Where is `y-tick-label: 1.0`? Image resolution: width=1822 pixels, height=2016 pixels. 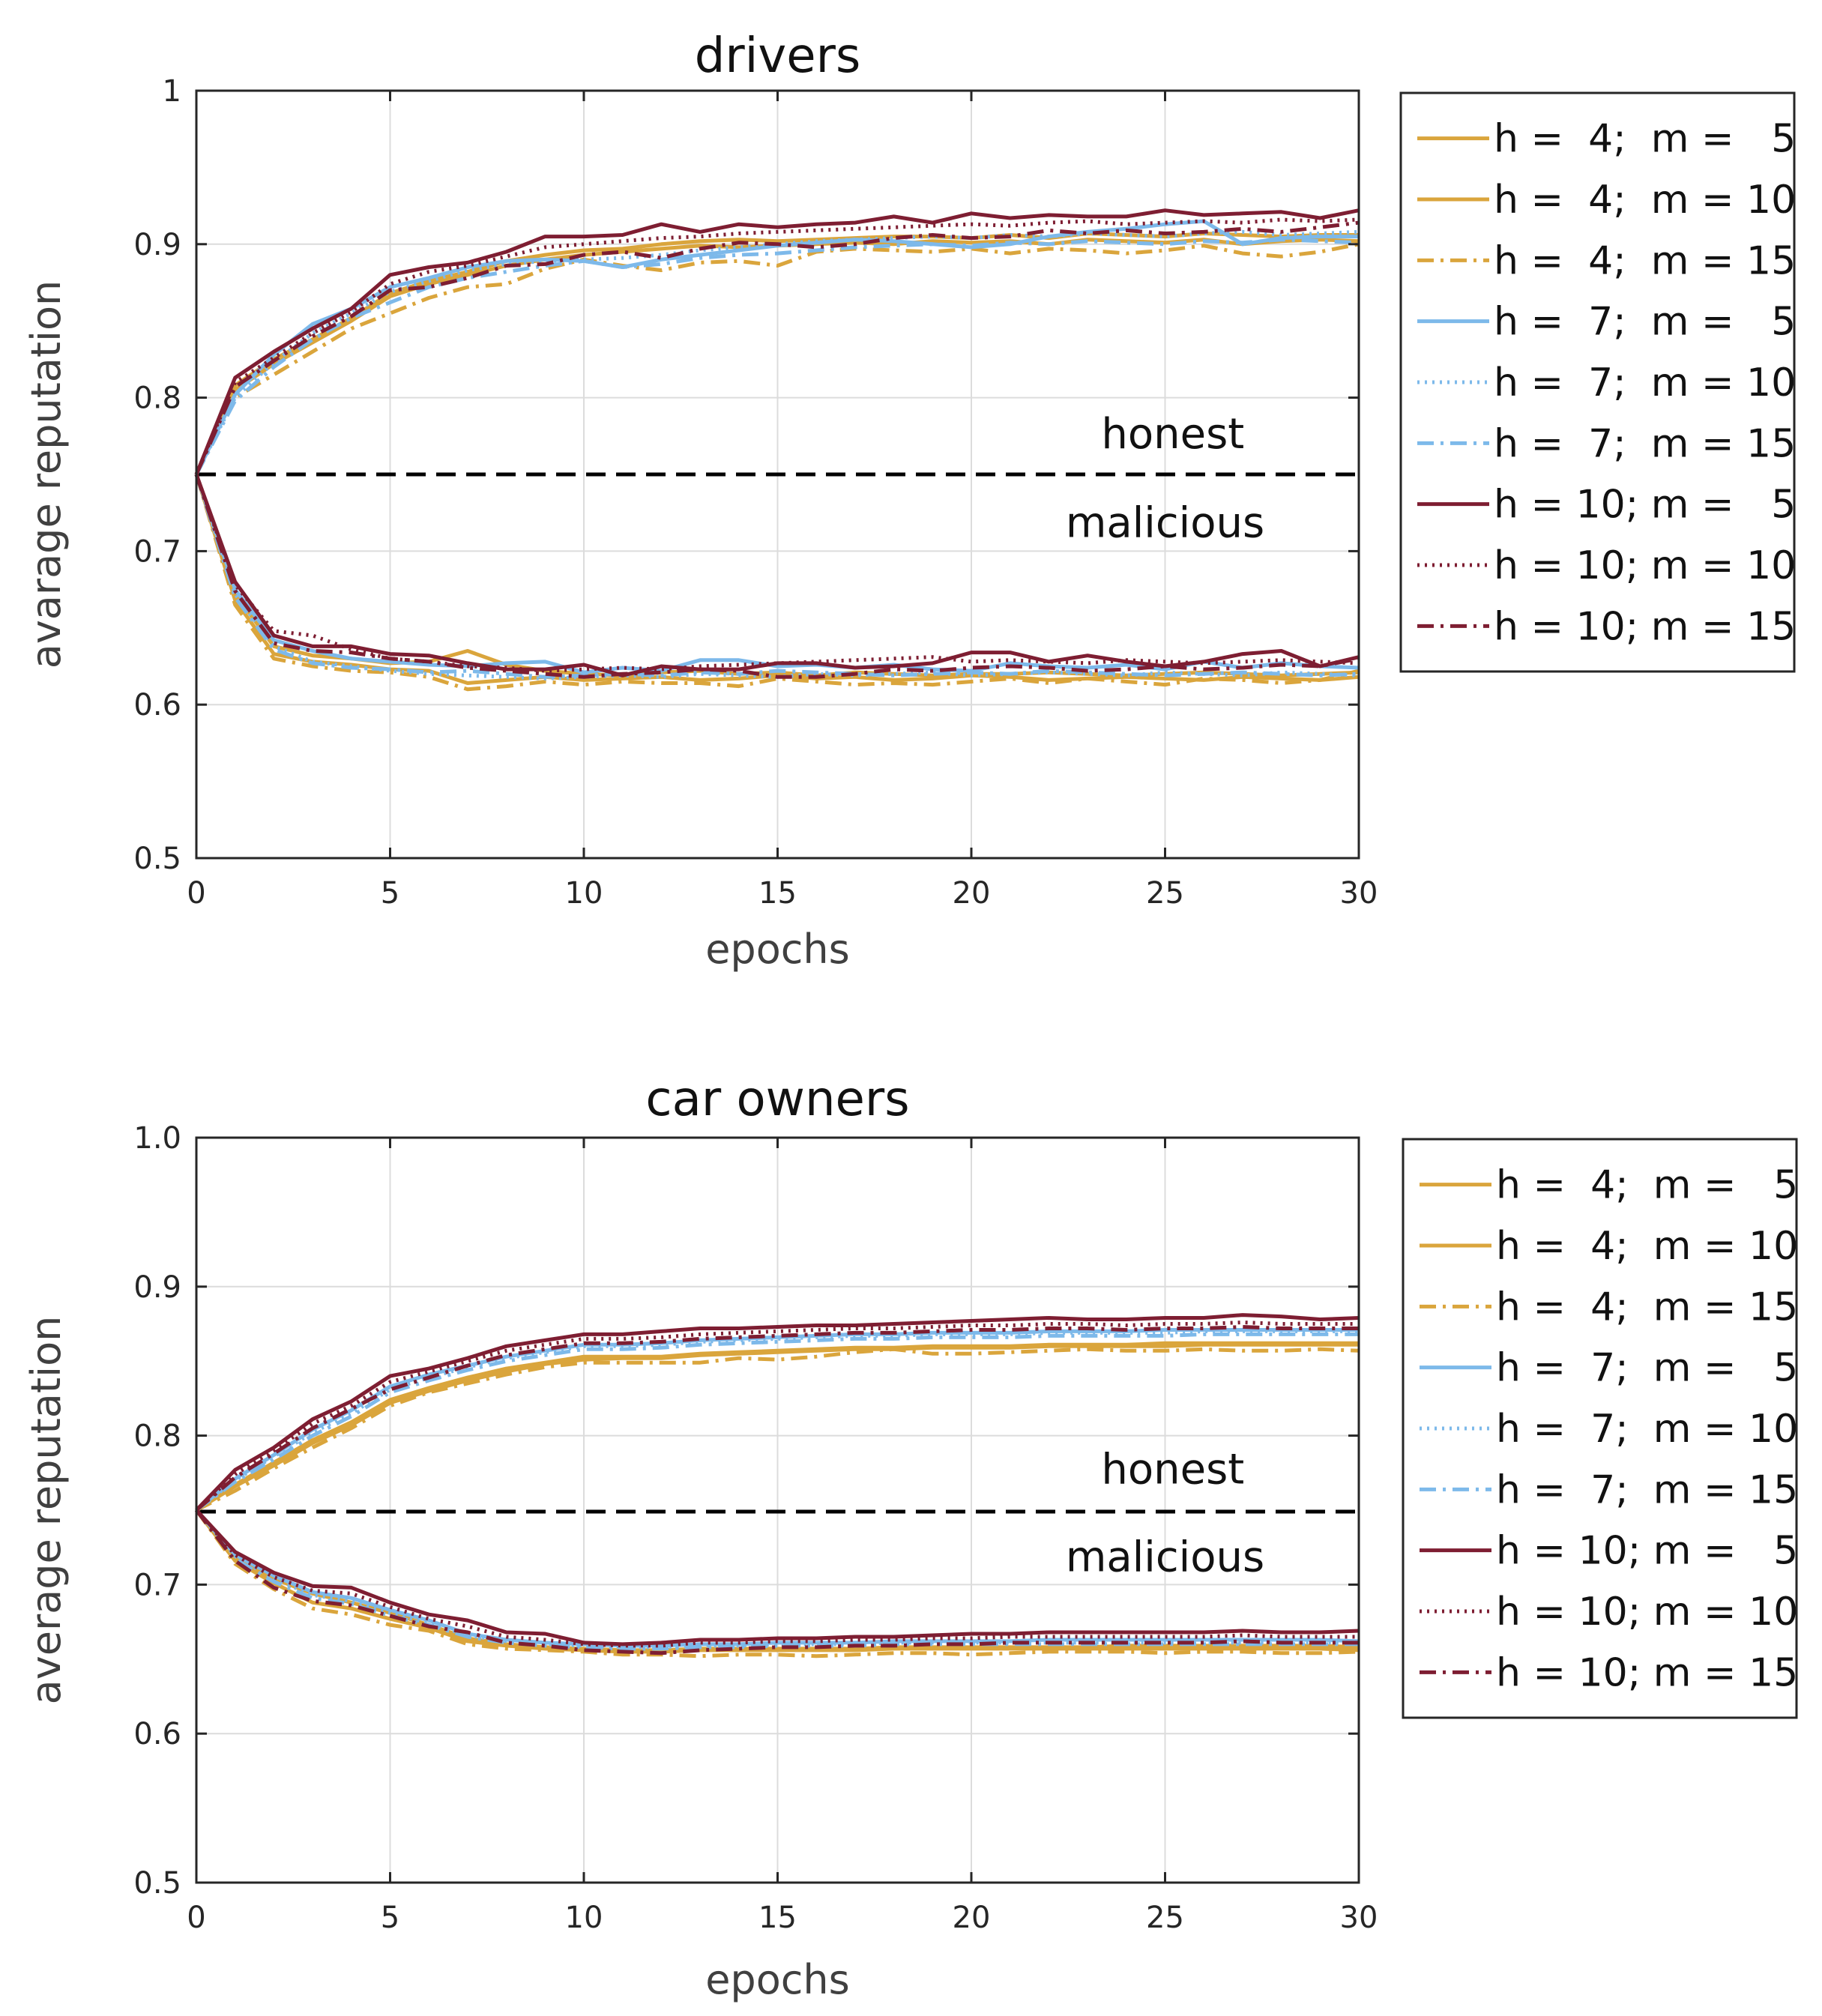
y-tick-label: 1.0 is located at coordinates (157, 1138).